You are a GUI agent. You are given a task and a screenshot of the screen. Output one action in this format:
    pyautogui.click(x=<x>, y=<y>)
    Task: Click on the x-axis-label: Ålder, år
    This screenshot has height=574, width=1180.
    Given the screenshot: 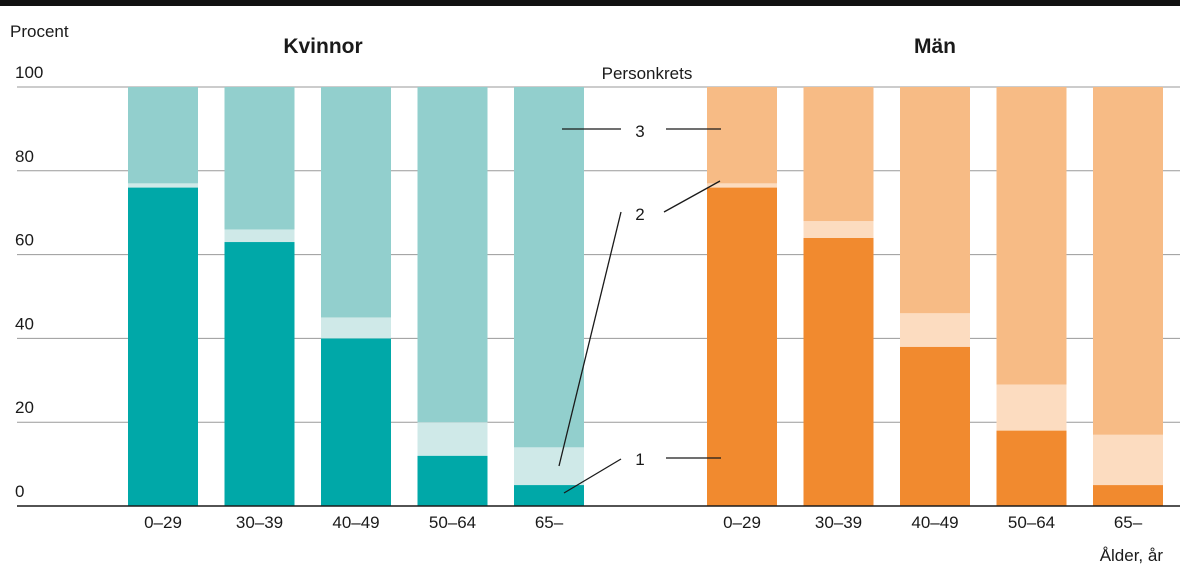 What is the action you would take?
    pyautogui.click(x=1132, y=555)
    